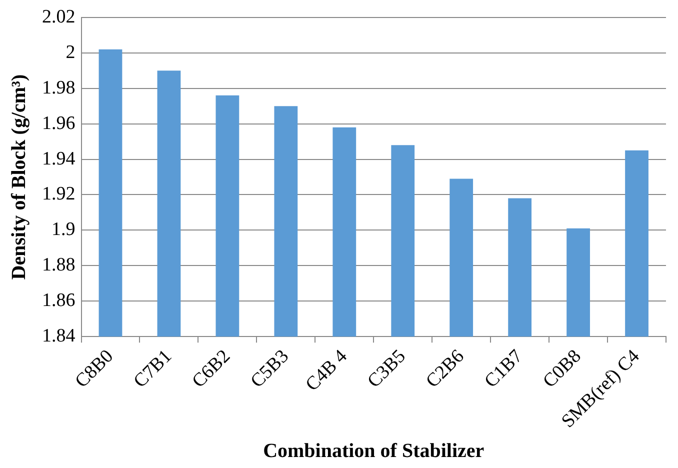  What do you see at coordinates (373, 451) in the screenshot?
I see `x-axis-title: Combination of Stabilizer` at bounding box center [373, 451].